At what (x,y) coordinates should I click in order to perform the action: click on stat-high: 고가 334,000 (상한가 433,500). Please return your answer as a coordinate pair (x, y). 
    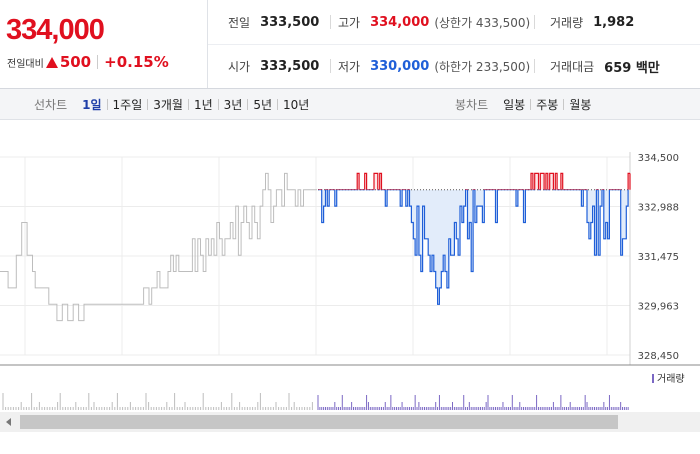
    Looking at the image, I should click on (434, 22).